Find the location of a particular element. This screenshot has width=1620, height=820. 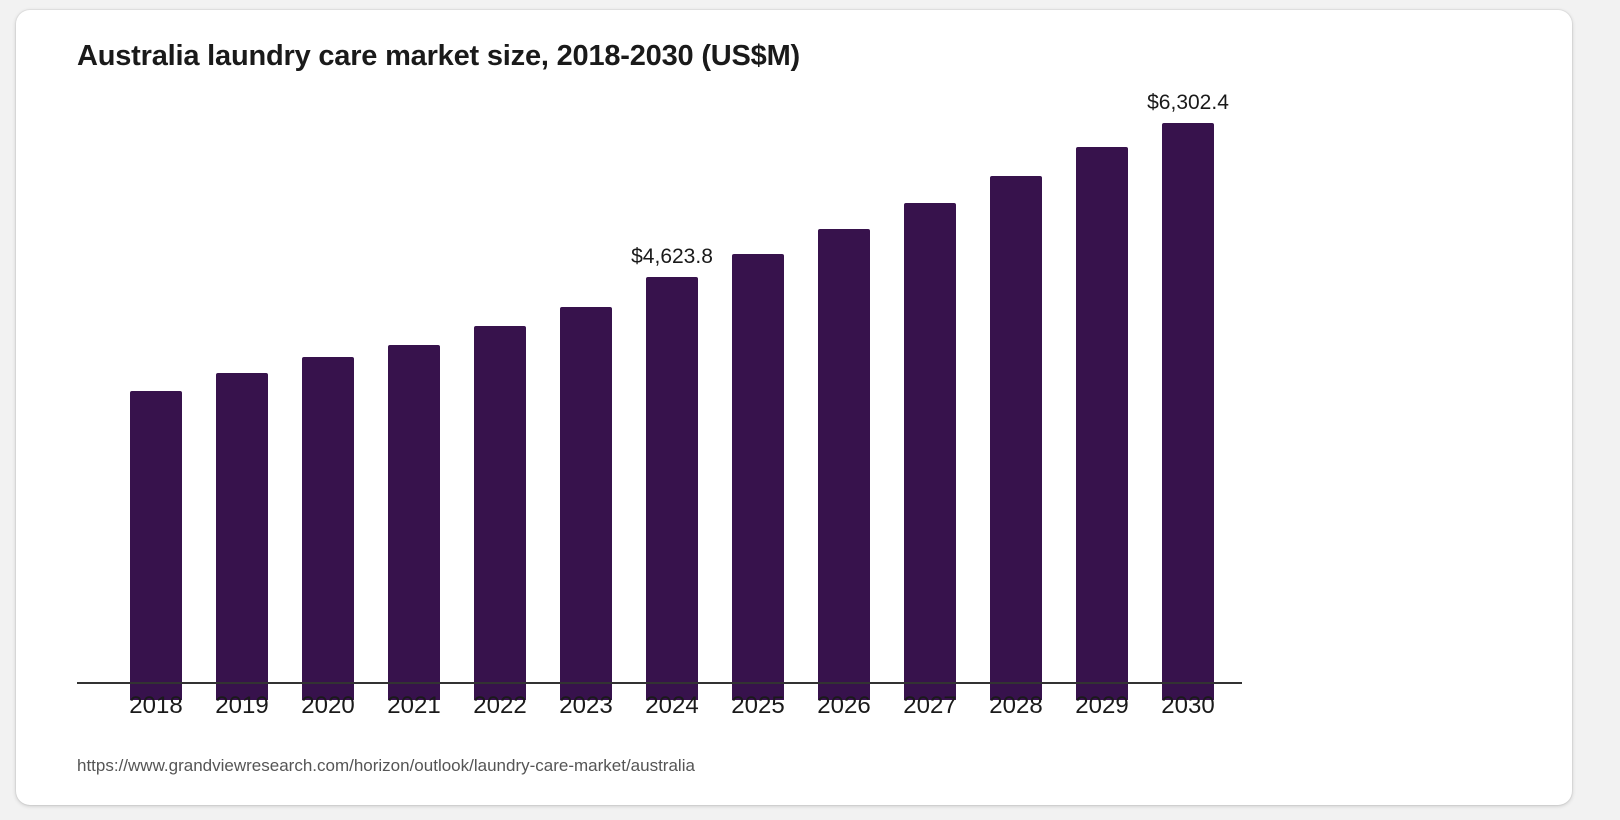

bar-2028 is located at coordinates (1016, 438).